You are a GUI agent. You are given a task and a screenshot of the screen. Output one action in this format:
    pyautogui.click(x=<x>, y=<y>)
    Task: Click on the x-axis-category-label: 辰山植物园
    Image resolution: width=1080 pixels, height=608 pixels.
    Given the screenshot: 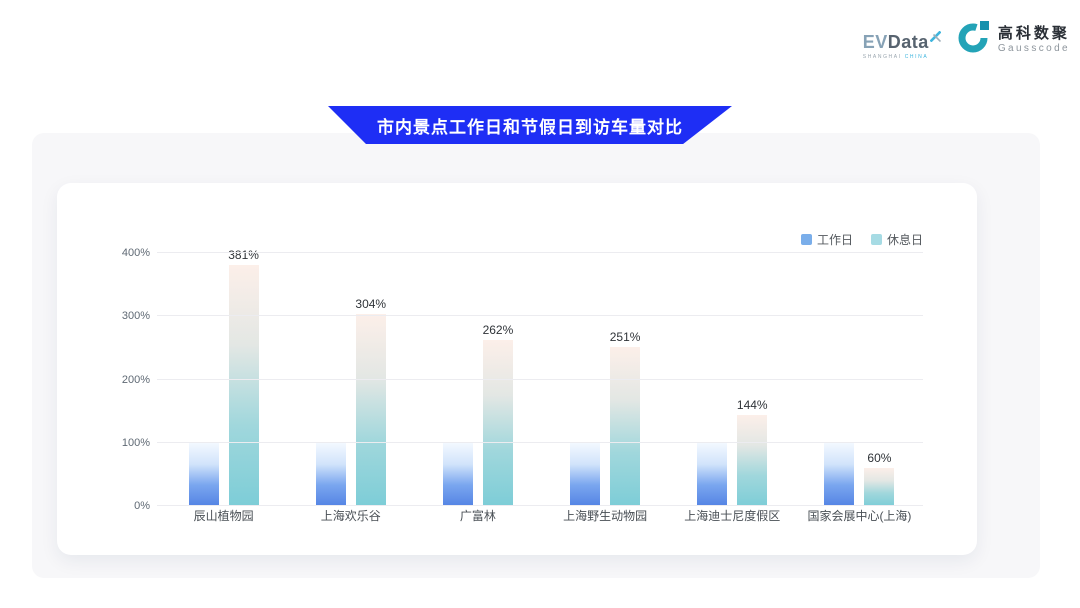 What is the action you would take?
    pyautogui.click(x=223, y=516)
    